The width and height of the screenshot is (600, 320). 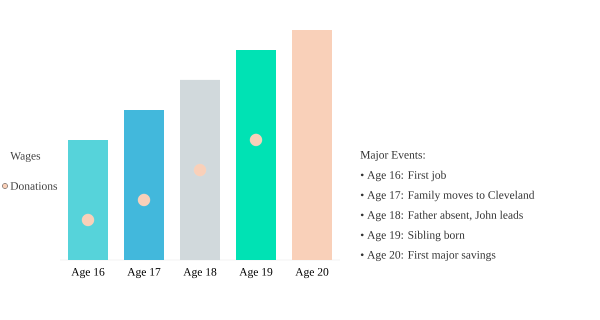 What do you see at coordinates (403, 176) in the screenshot?
I see `text: • Age 16: First job` at bounding box center [403, 176].